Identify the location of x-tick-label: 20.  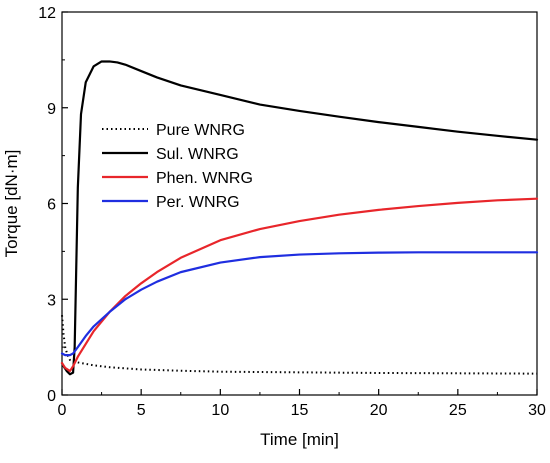
(379, 410).